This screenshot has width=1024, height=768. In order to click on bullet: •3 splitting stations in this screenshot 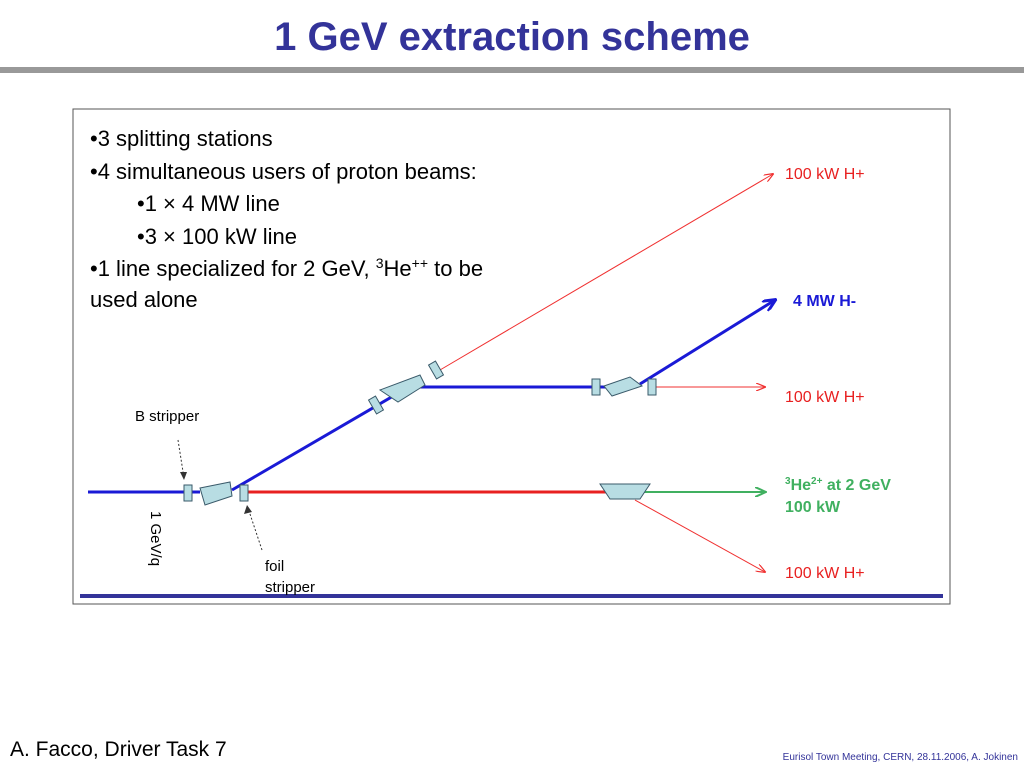, I will do `click(181, 138)`.